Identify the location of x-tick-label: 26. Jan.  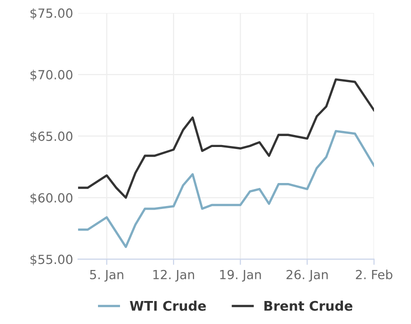
(307, 276).